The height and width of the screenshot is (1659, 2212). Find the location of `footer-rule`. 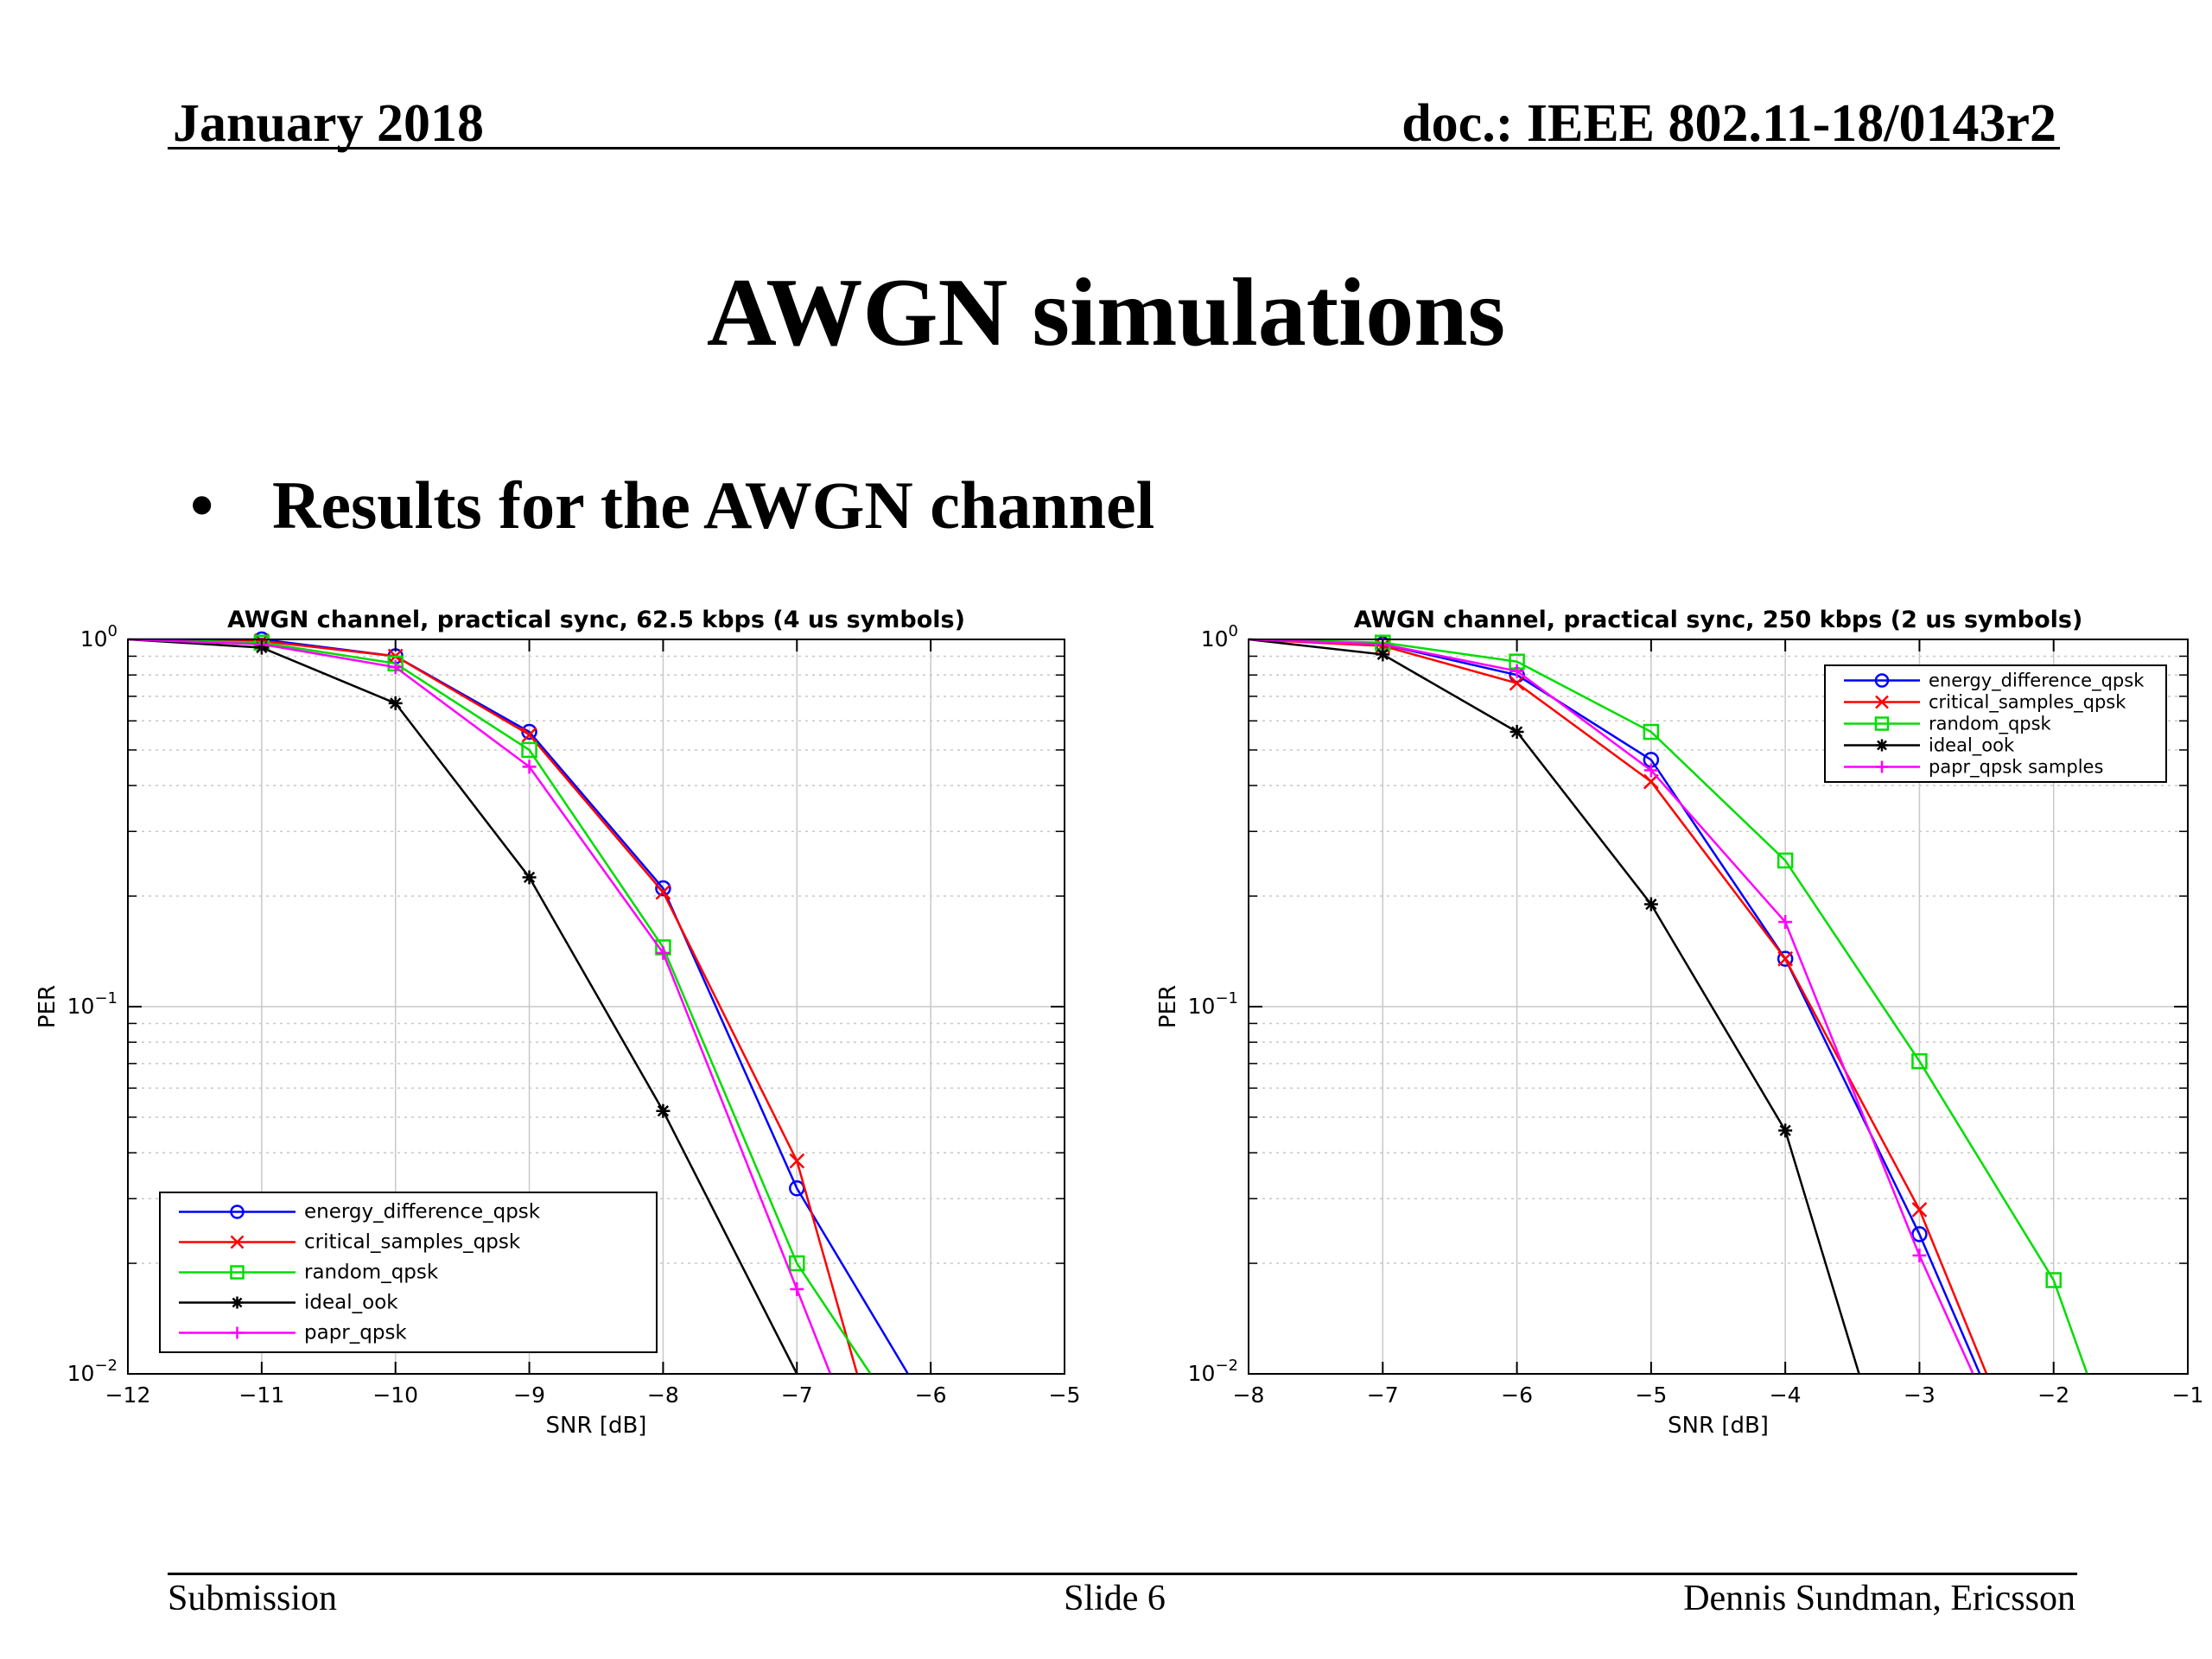

footer-rule is located at coordinates (1122, 1574).